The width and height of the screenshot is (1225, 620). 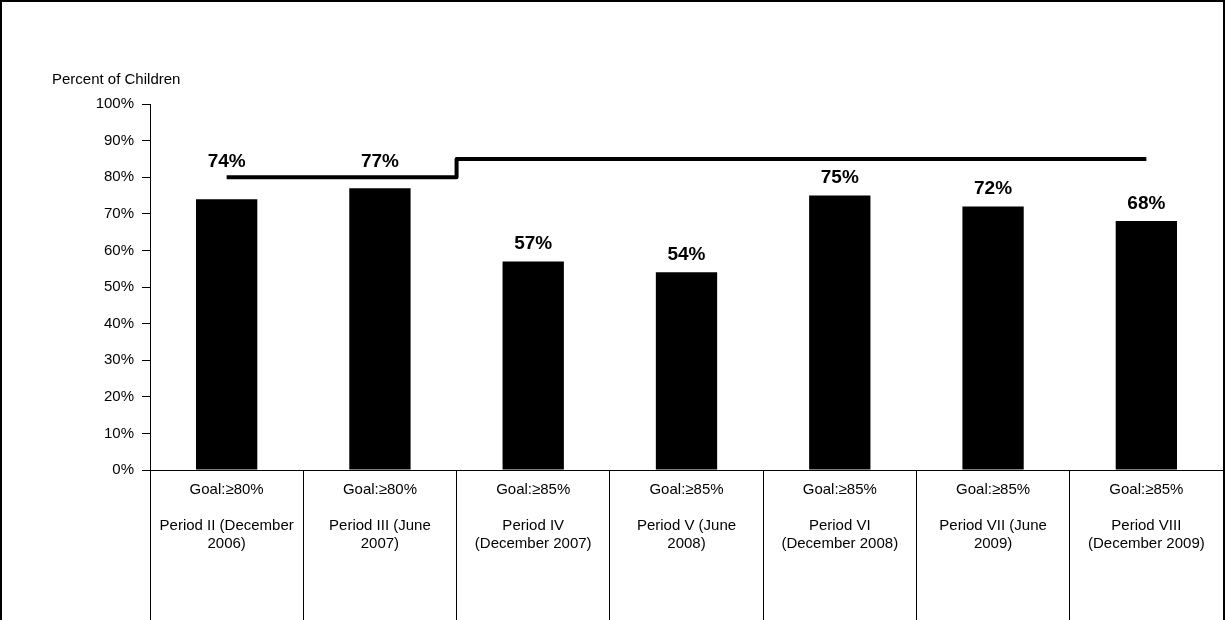 I want to click on y-tick-label: 80%, so click(x=118, y=176).